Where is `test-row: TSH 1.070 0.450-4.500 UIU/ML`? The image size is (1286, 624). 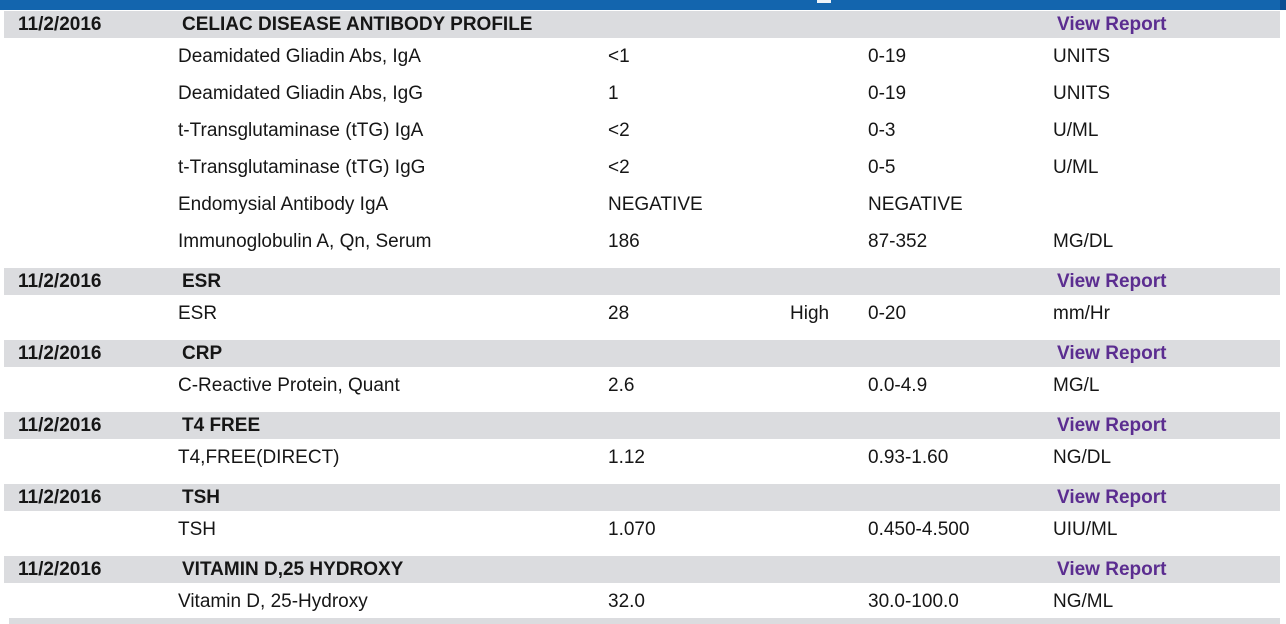 test-row: TSH 1.070 0.450-4.500 UIU/ML is located at coordinates (643, 529).